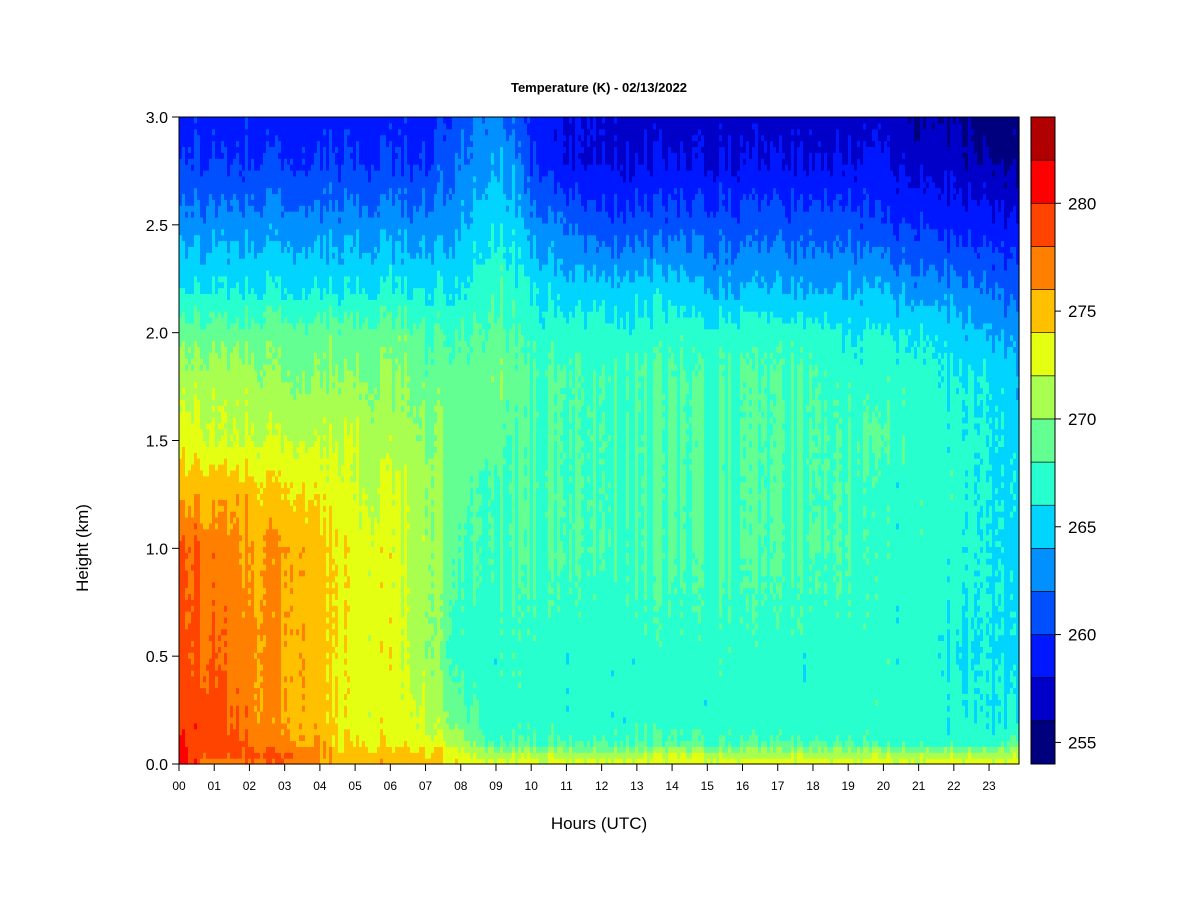 Image resolution: width=1200 pixels, height=900 pixels. Describe the element at coordinates (599, 87) in the screenshot. I see `chart-title: Temperature (K) - 02/13/2022` at that location.